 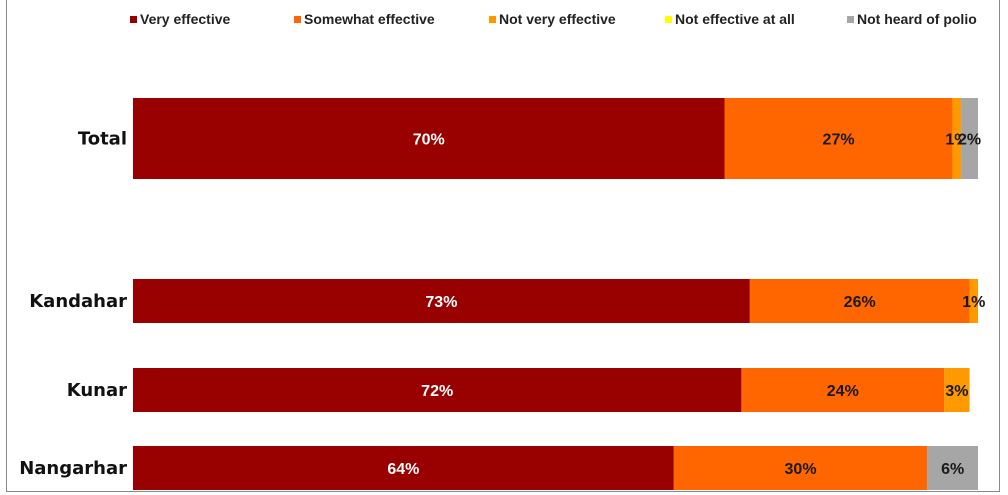 I want to click on legend-swatch-somewhat-effective, so click(x=297, y=19).